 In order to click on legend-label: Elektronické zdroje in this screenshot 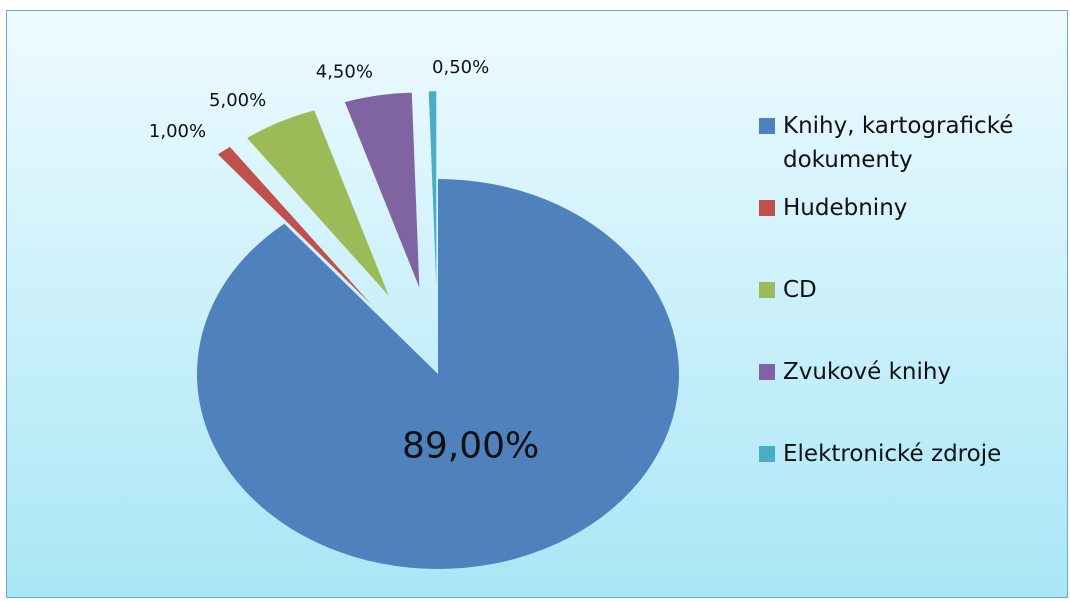, I will do `click(892, 454)`.